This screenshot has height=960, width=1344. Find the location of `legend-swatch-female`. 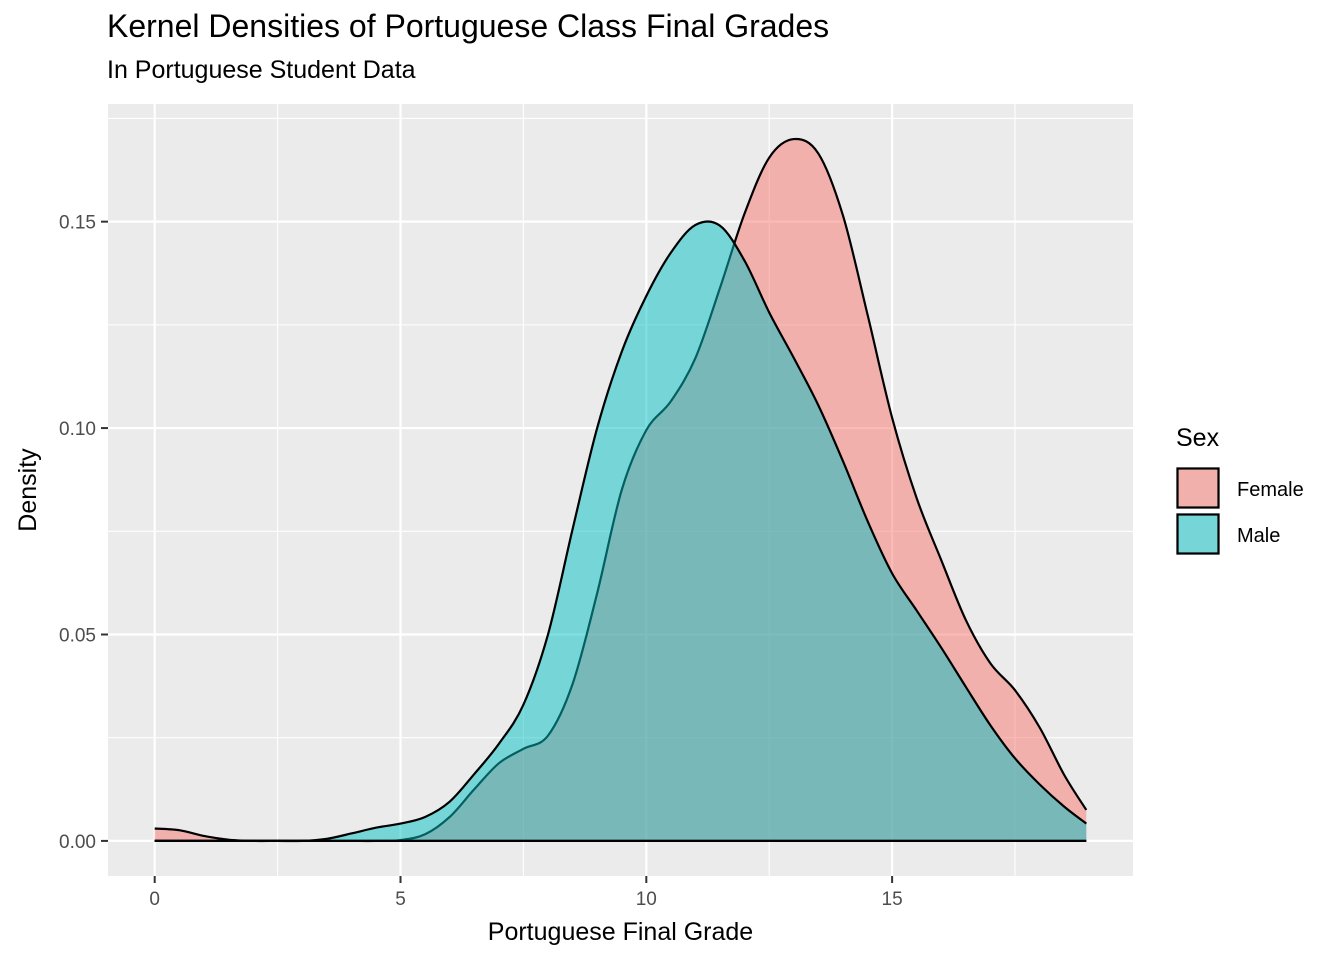

legend-swatch-female is located at coordinates (1198, 488).